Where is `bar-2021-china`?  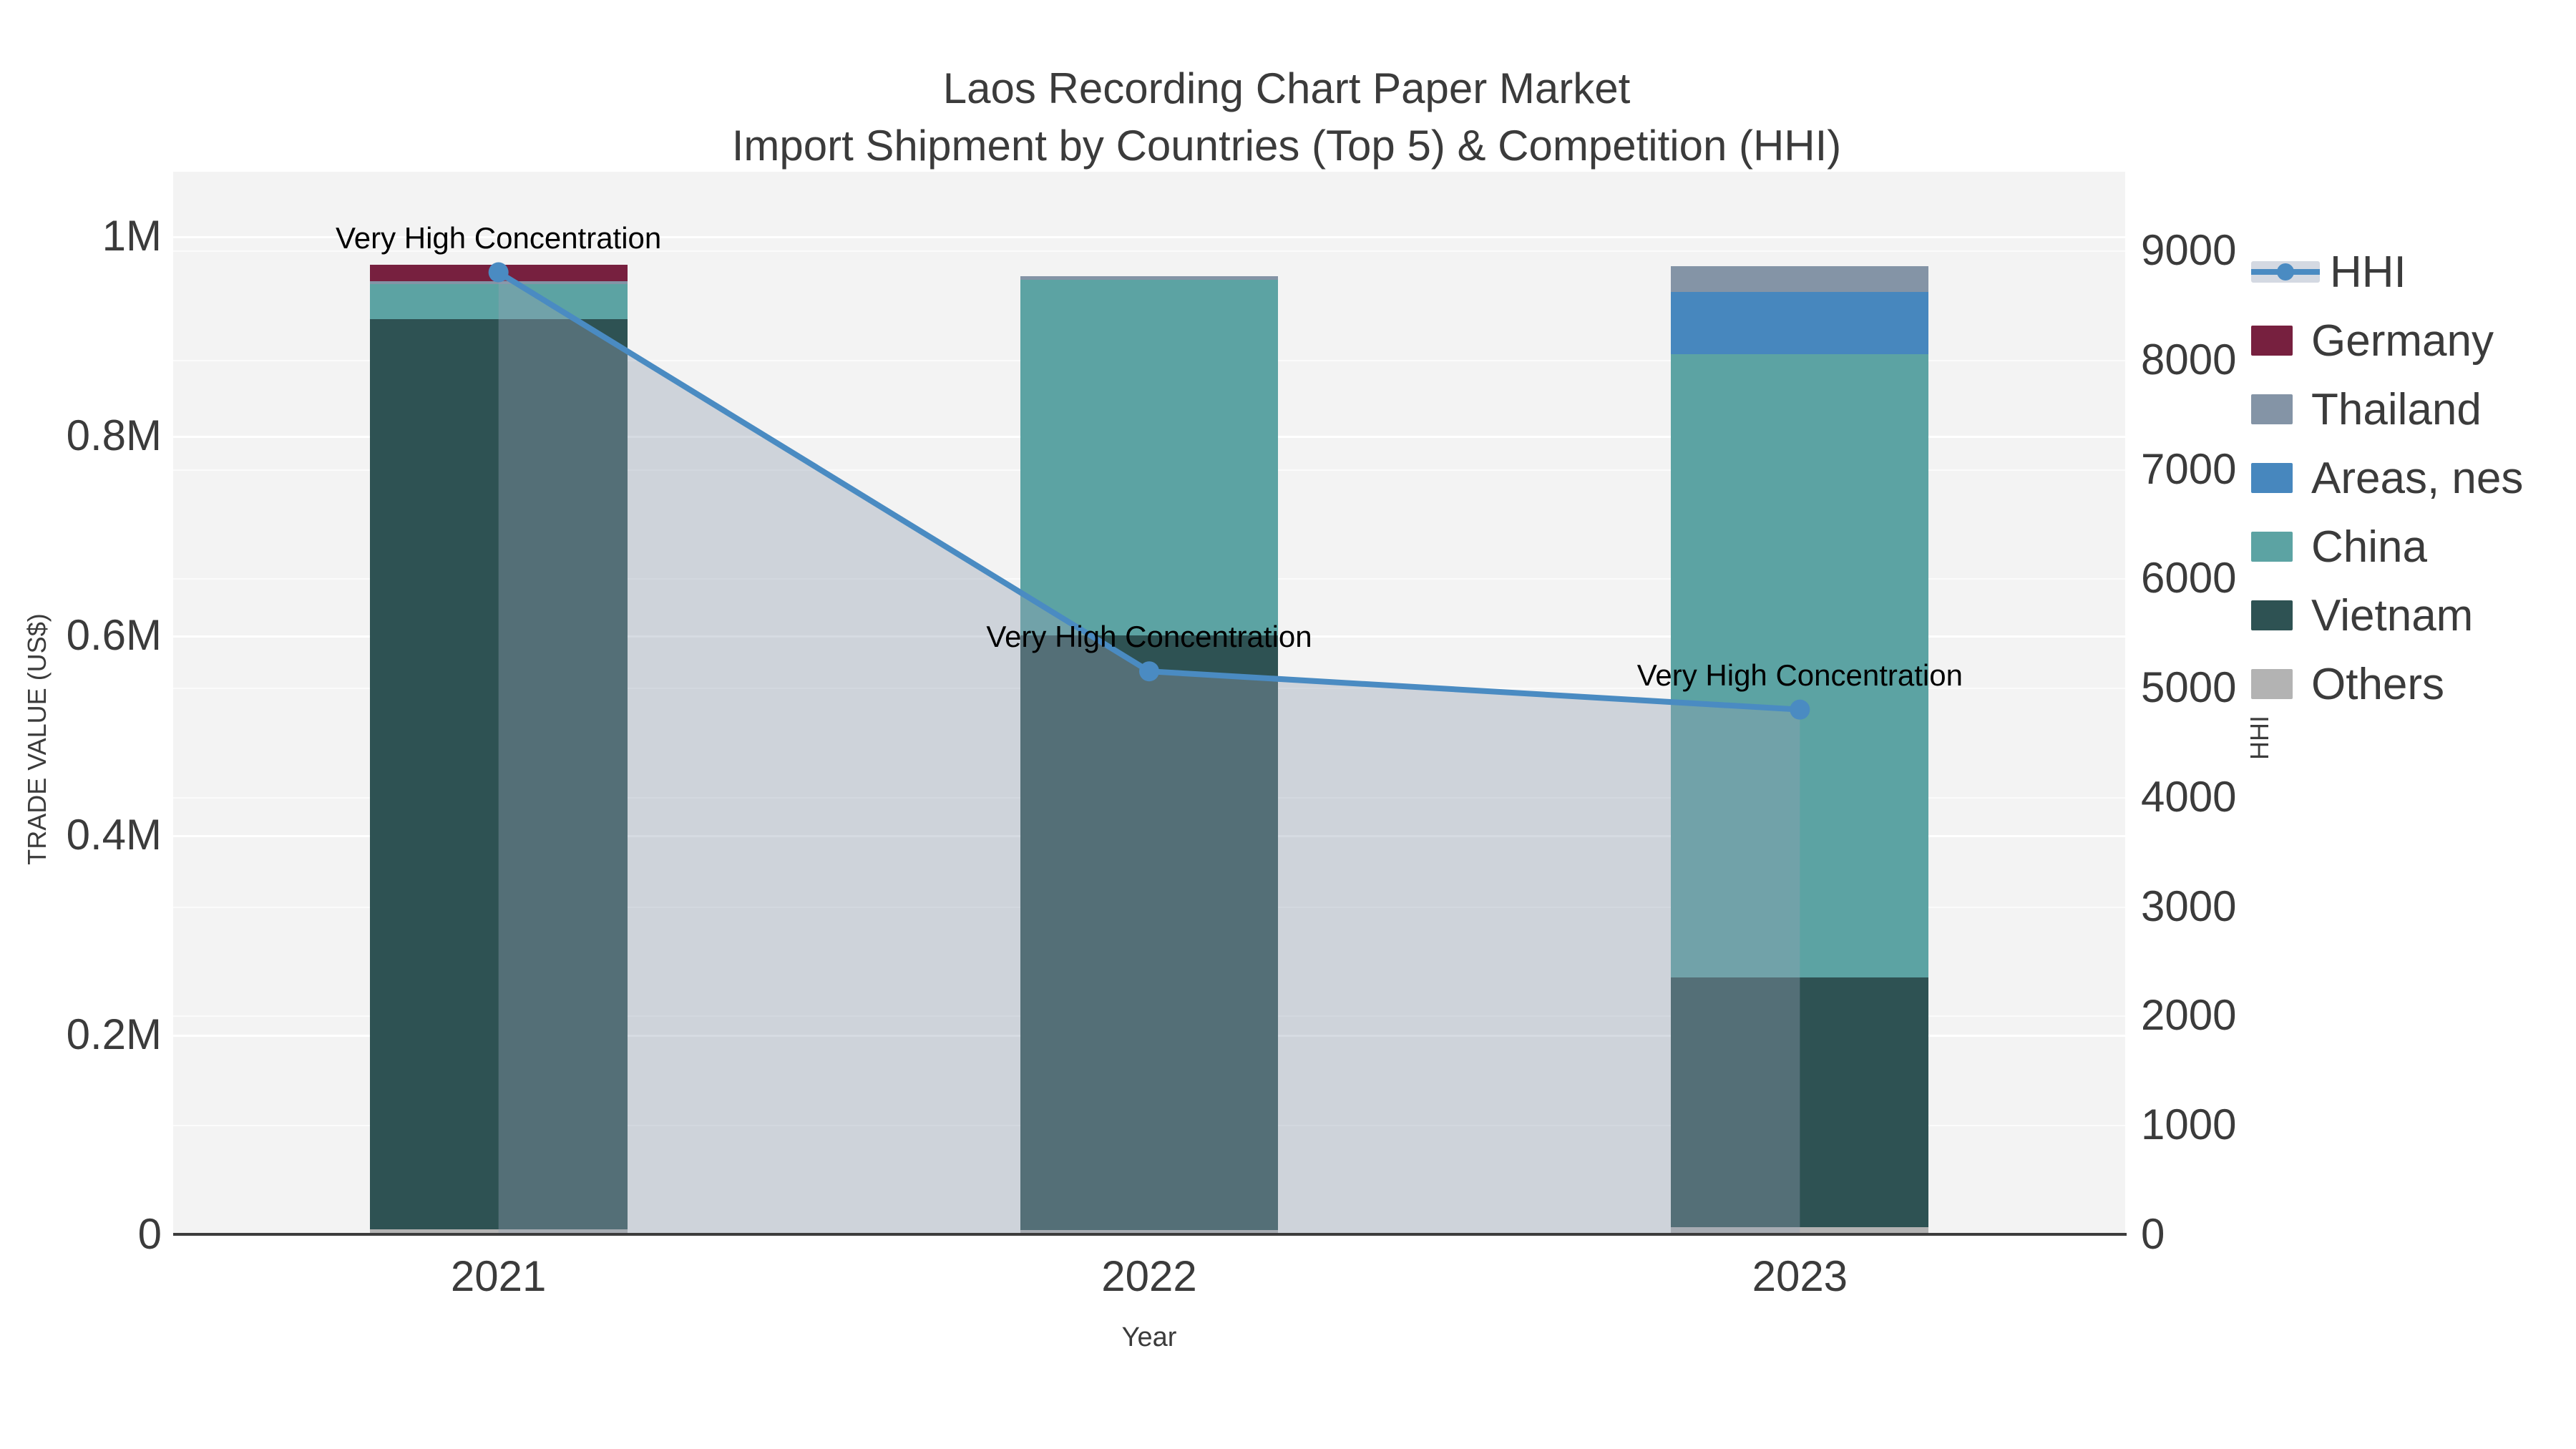 bar-2021-china is located at coordinates (498, 301).